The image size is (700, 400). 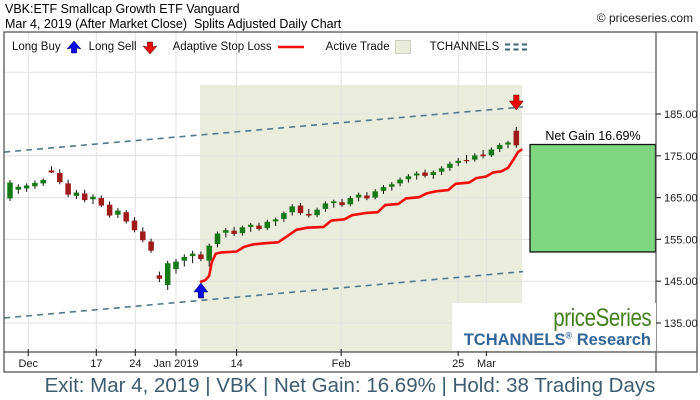 I want to click on tchannel-lower-line, so click(x=264, y=294).